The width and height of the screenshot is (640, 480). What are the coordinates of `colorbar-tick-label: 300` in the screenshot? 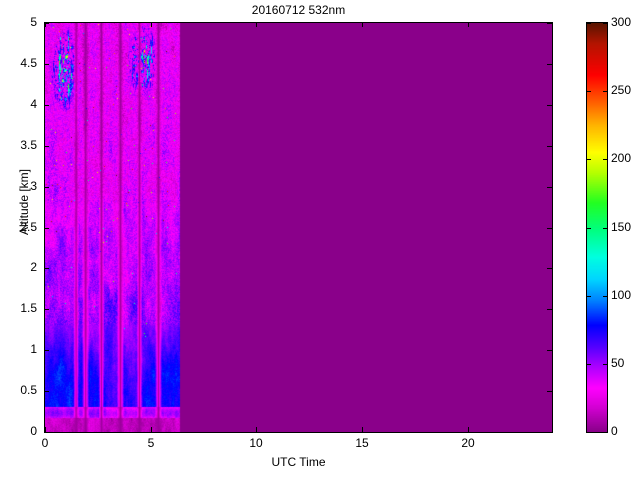 It's located at (621, 22).